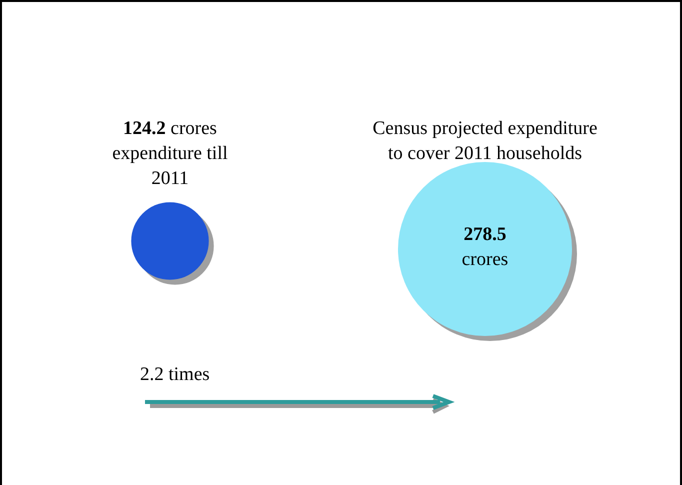 Image resolution: width=682 pixels, height=485 pixels. I want to click on category-label: expenditure till 2011, so click(170, 166).